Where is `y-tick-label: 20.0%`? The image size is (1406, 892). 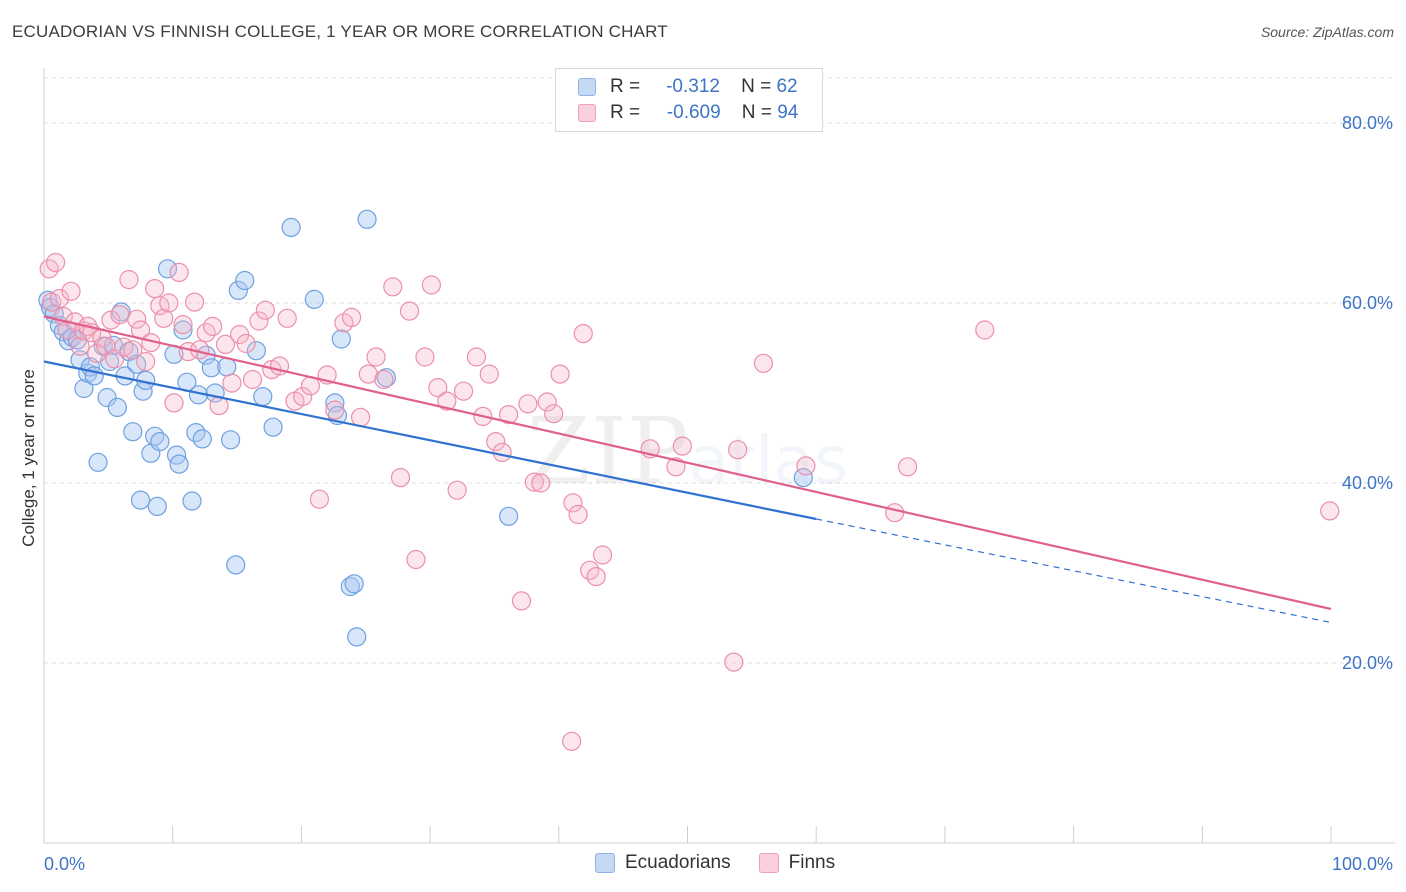 y-tick-label: 20.0% is located at coordinates (1367, 663).